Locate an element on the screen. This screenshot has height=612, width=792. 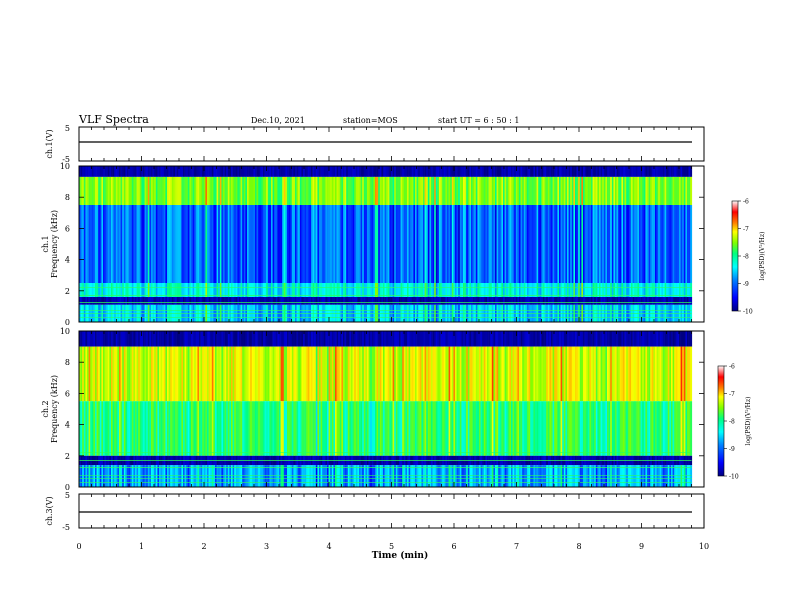
start-time-label: start UT = is located at coordinates (459, 120).